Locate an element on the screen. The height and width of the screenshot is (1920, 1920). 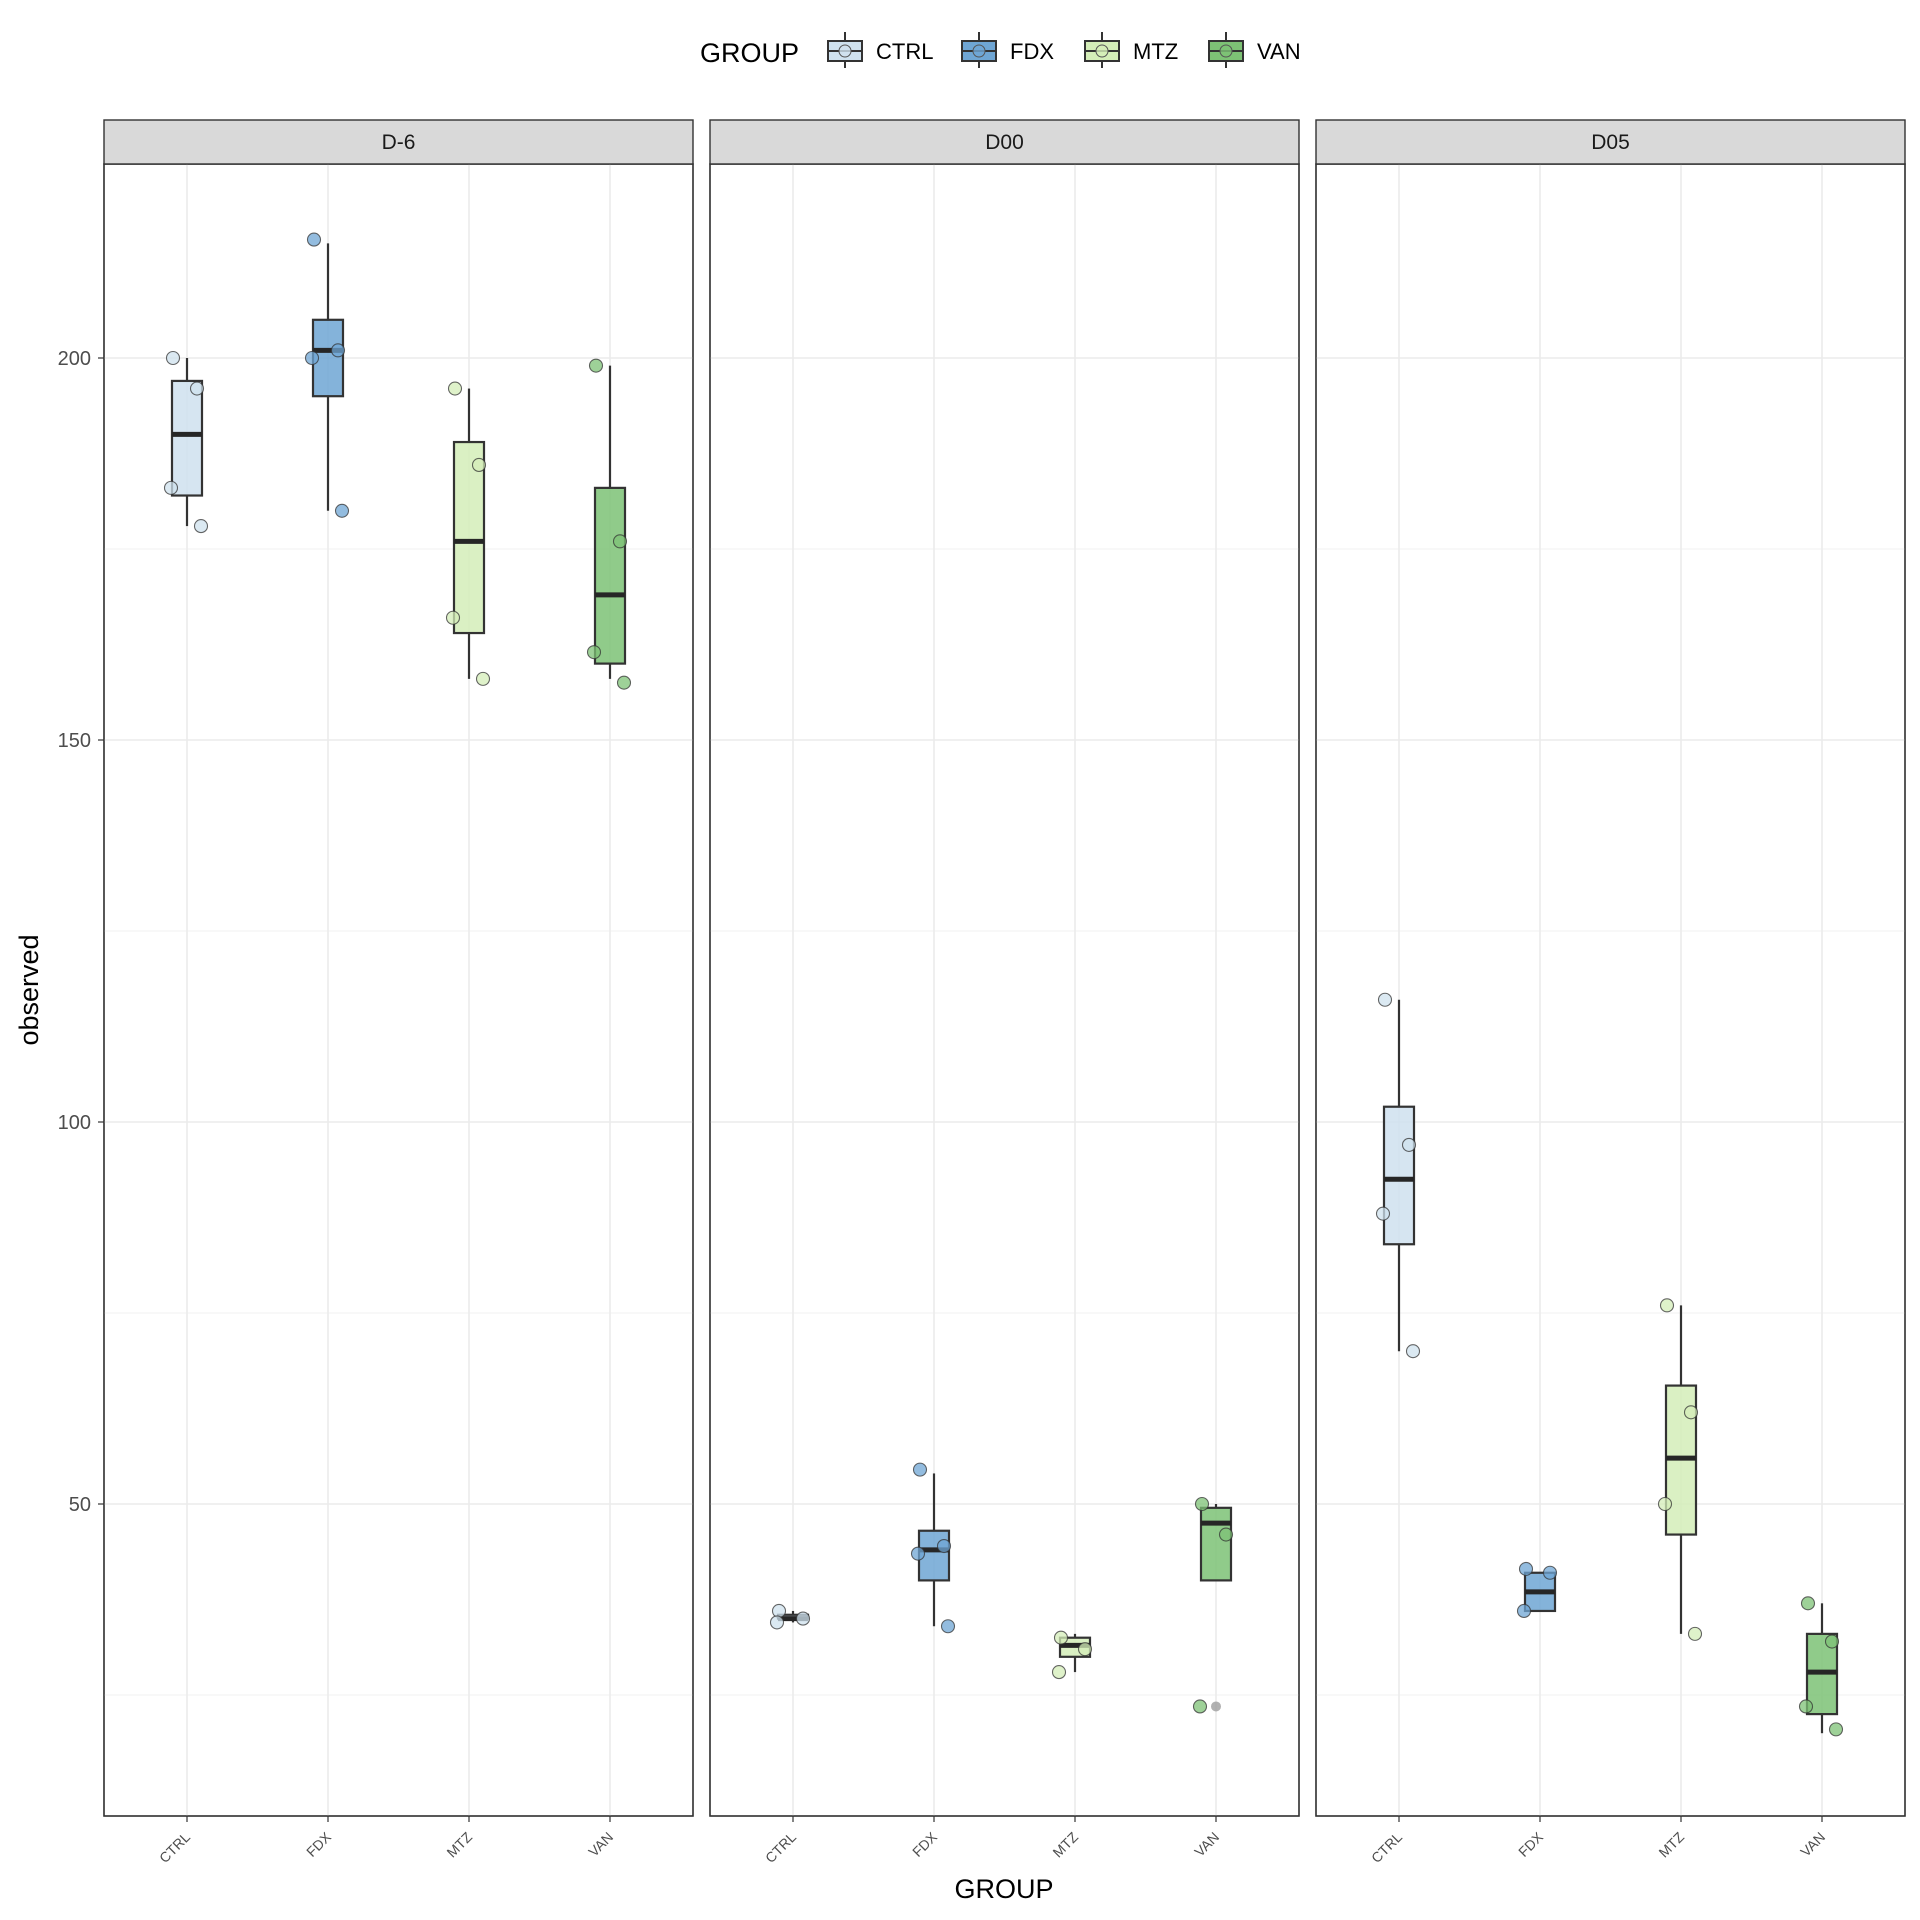
legend-item-ctrl: CTRL is located at coordinates (880, 50).